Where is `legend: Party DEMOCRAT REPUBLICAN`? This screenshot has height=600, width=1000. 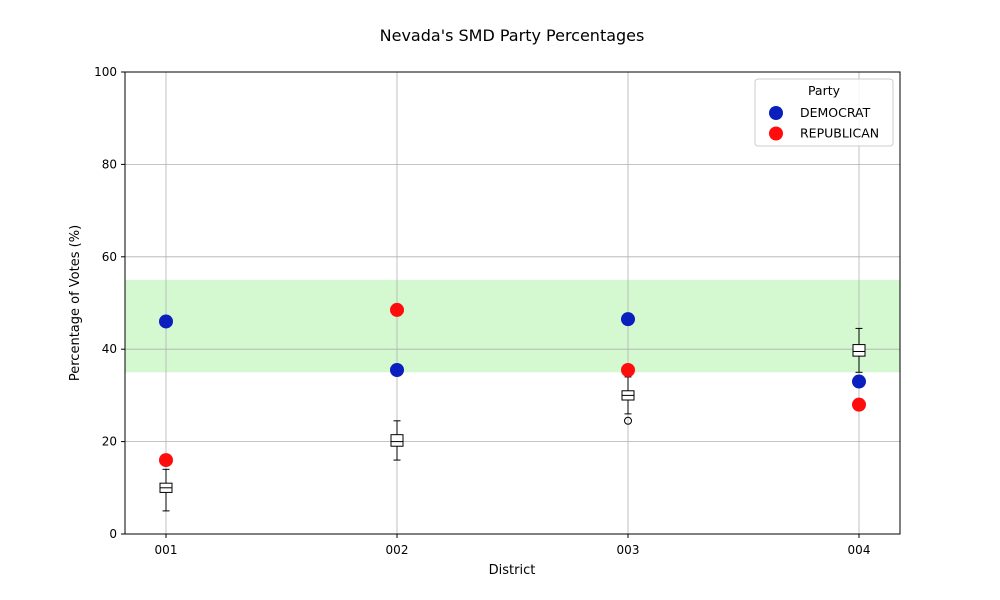 legend: Party DEMOCRAT REPUBLICAN is located at coordinates (824, 112).